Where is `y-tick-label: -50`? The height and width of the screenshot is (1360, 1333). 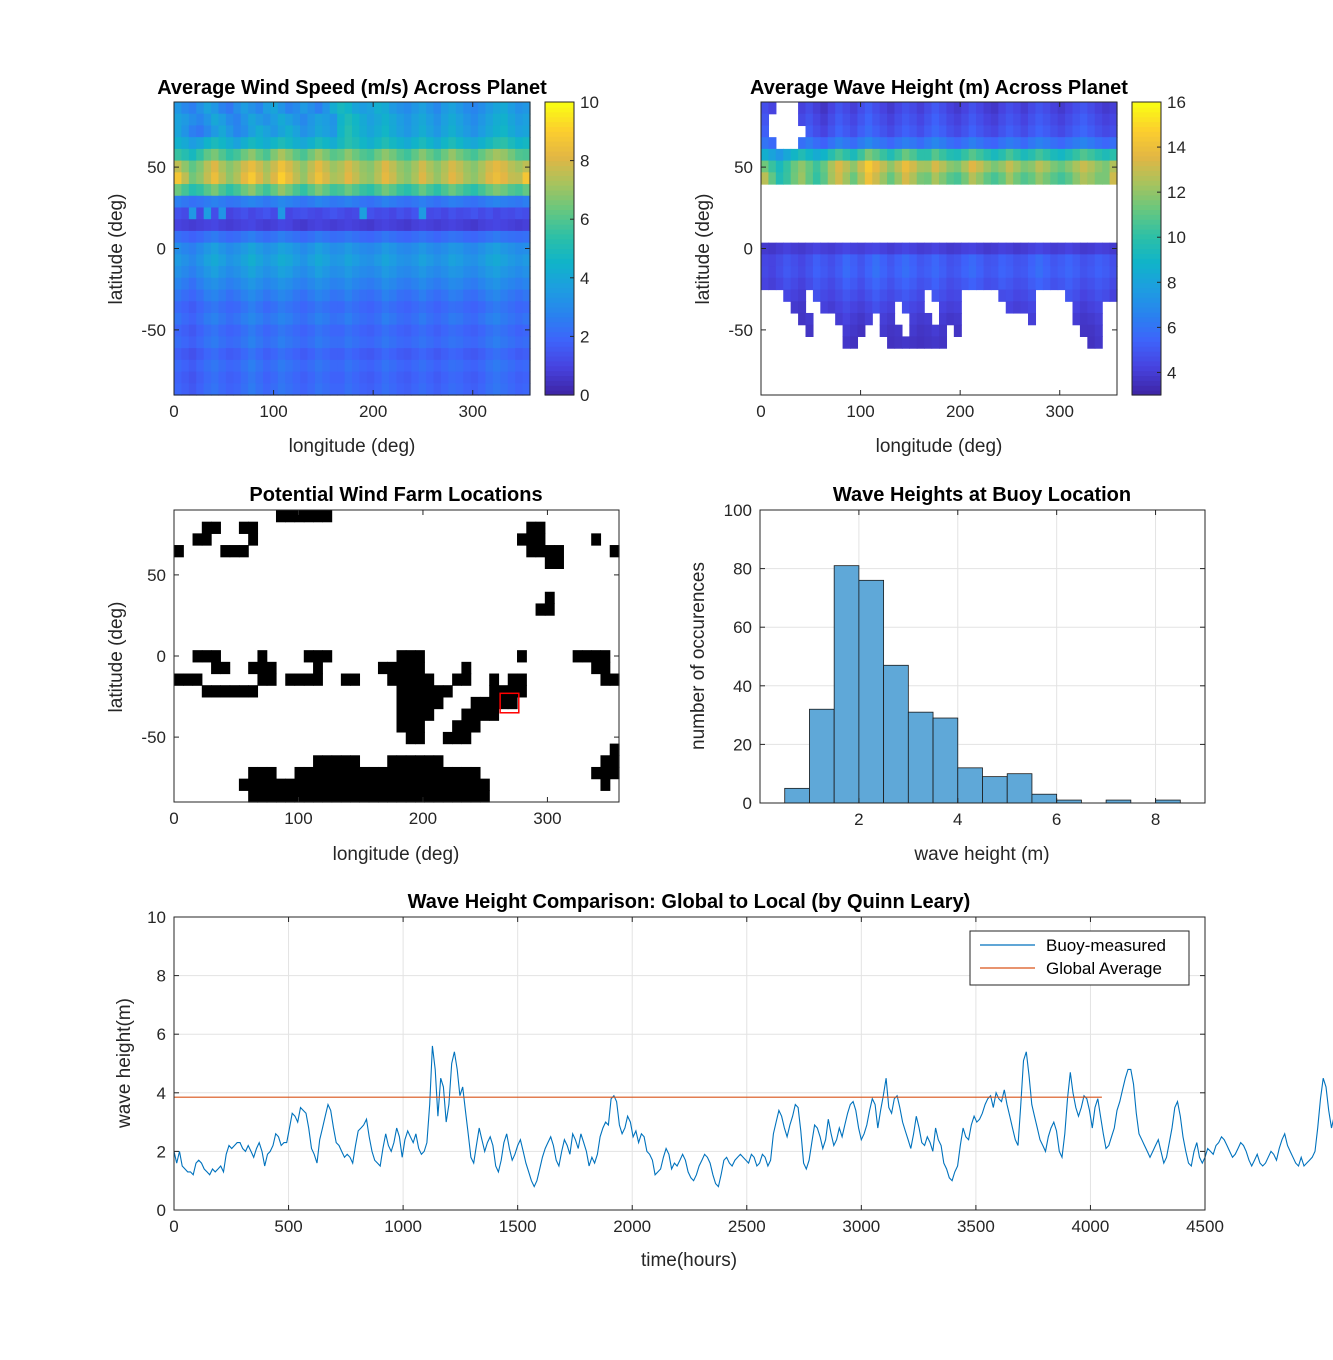 y-tick-label: -50 is located at coordinates (153, 330).